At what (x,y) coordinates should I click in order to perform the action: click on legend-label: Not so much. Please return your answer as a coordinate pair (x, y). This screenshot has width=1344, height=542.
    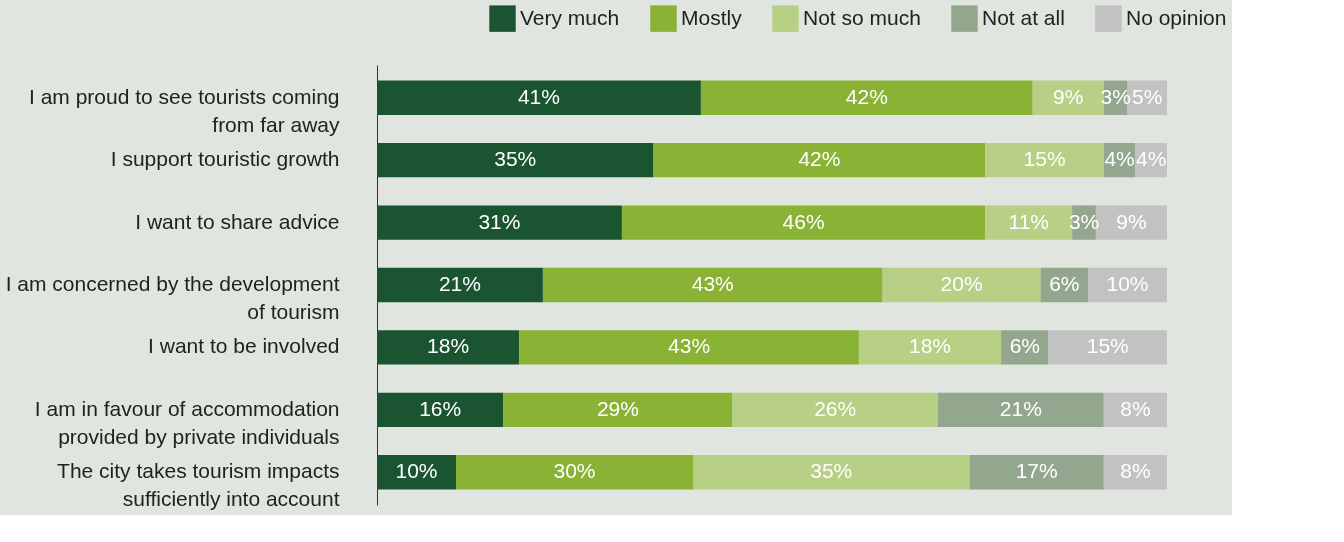
    Looking at the image, I should click on (862, 17).